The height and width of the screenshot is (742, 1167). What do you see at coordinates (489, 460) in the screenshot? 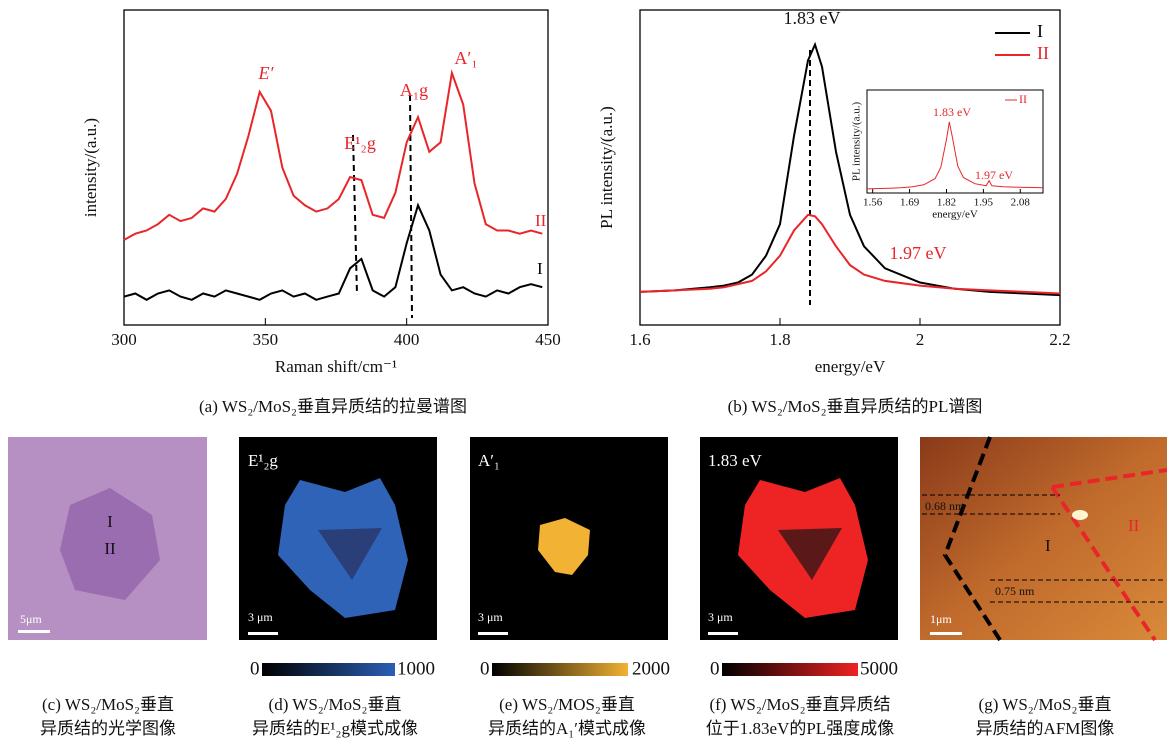
I see `map-label: A′₁` at bounding box center [489, 460].